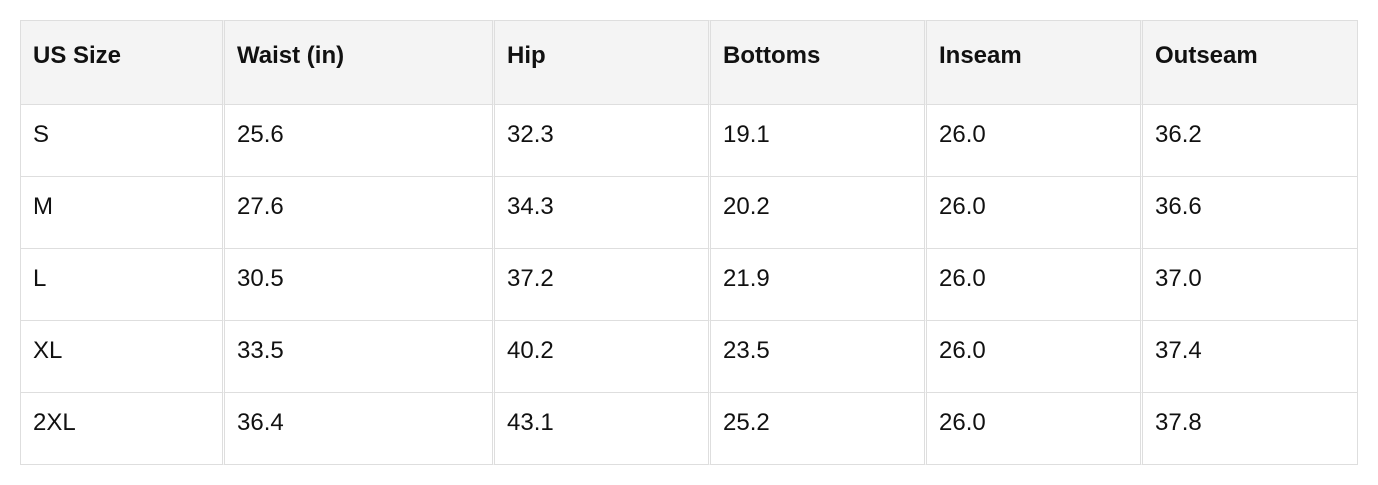  What do you see at coordinates (819, 213) in the screenshot?
I see `table-cell: 20.2` at bounding box center [819, 213].